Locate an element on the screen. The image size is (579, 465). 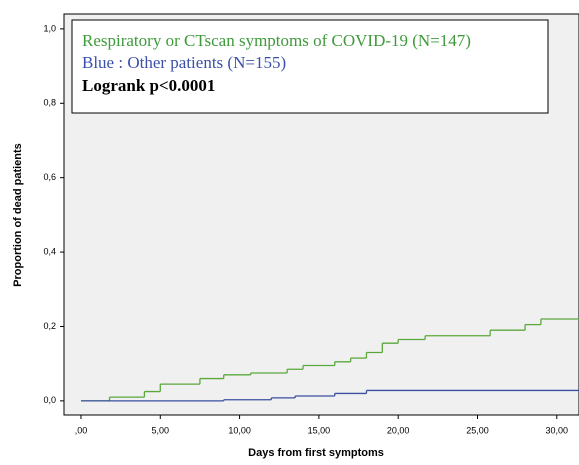
x-axis-title: Days from first symptoms is located at coordinates (316, 453).